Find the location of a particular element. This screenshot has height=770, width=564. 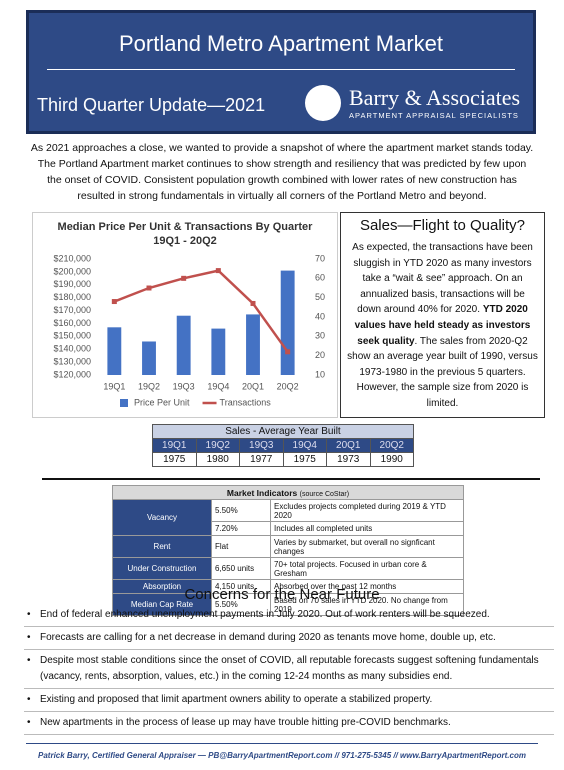

y-tick-label: $150,000 is located at coordinates (72, 336).